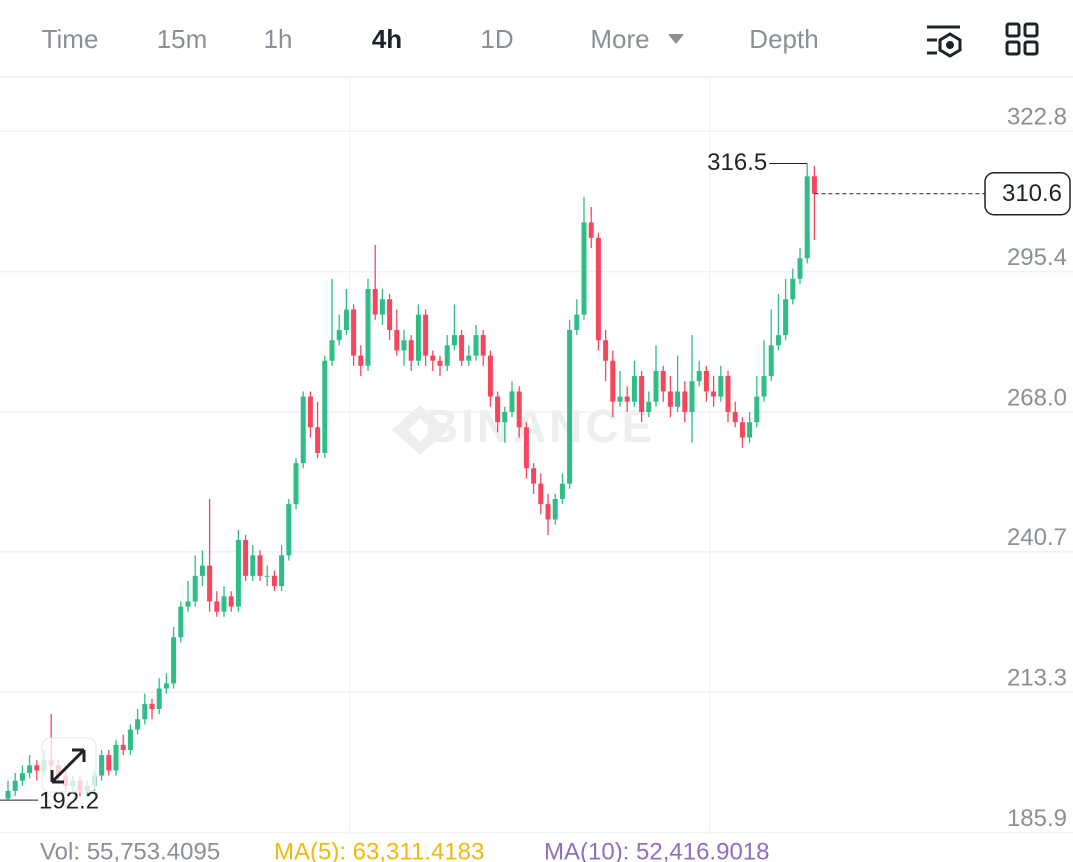 The image size is (1073, 862). I want to click on y-tick-label: 240.7, so click(1037, 537).